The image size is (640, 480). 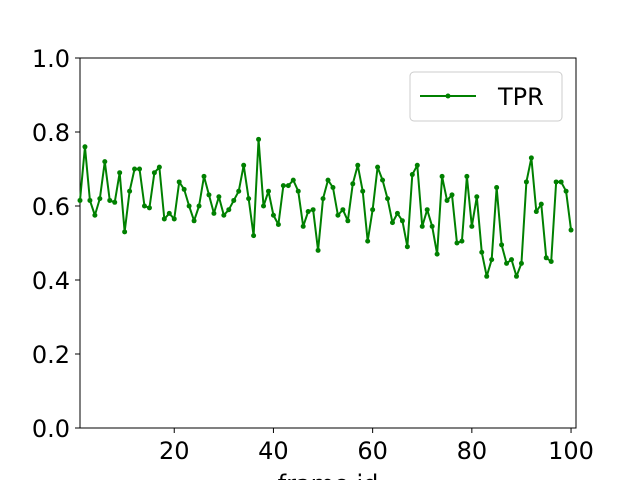 What do you see at coordinates (328, 475) in the screenshot?
I see `x-axis-label: frame id` at bounding box center [328, 475].